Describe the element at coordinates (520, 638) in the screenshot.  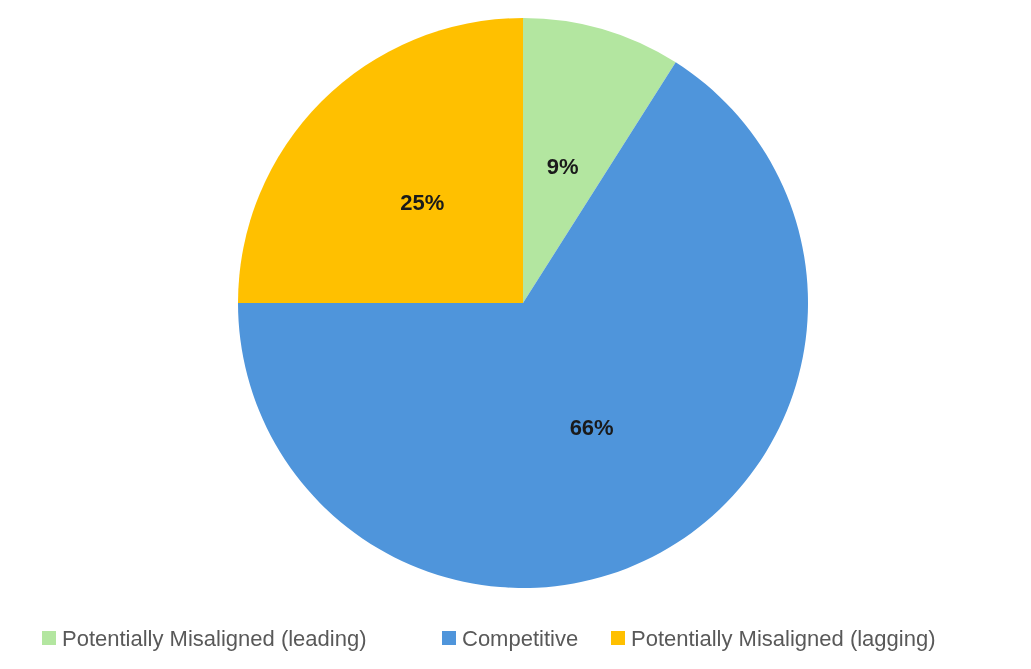
I see `legend-label: Competitive` at that location.